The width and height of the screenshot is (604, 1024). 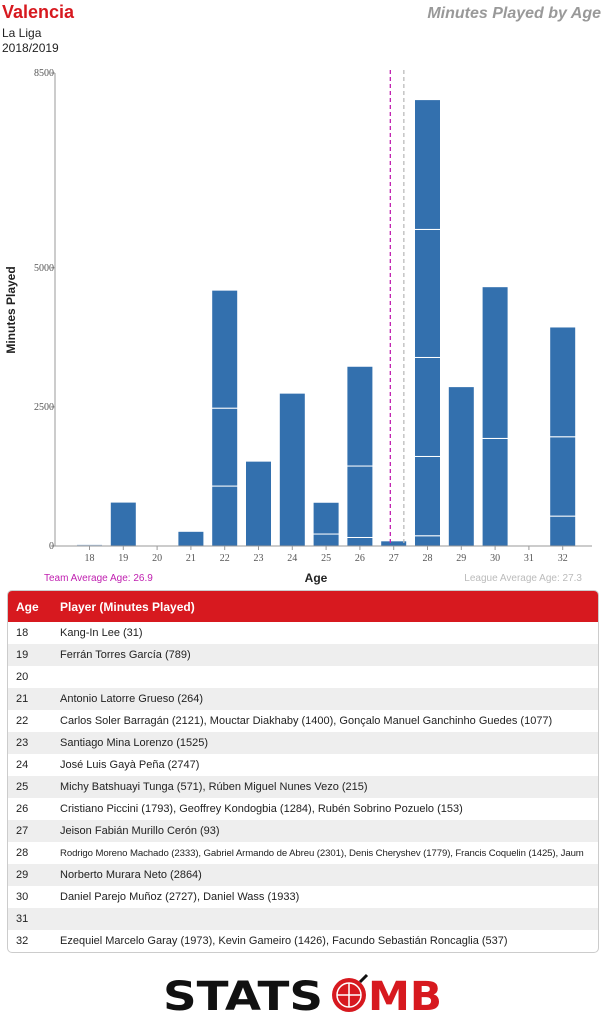 What do you see at coordinates (225, 558) in the screenshot?
I see `x-tick-label: 22` at bounding box center [225, 558].